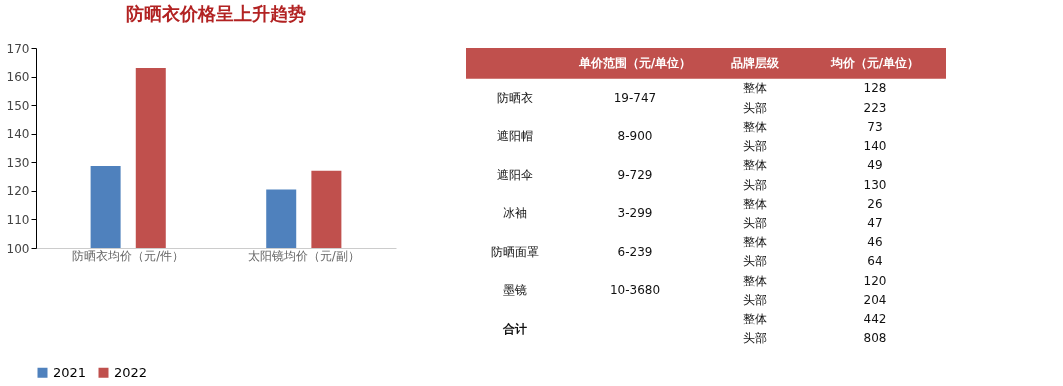 The height and width of the screenshot is (386, 1063). I want to click on text: 3-299, so click(635, 213).